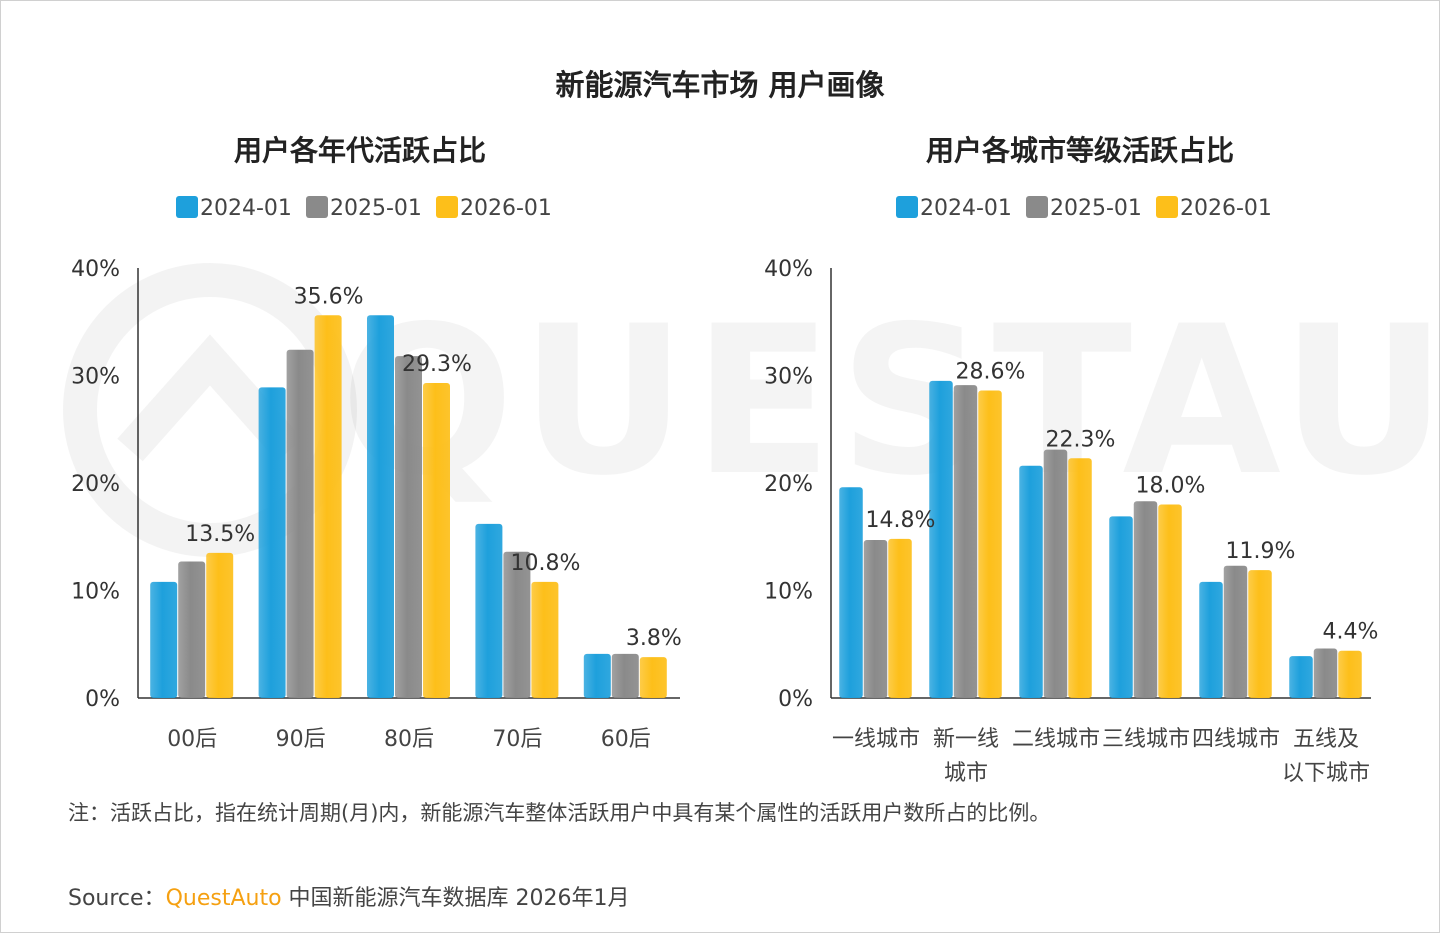  Describe the element at coordinates (1146, 739) in the screenshot. I see `x-tick-label: 三线城市` at that location.